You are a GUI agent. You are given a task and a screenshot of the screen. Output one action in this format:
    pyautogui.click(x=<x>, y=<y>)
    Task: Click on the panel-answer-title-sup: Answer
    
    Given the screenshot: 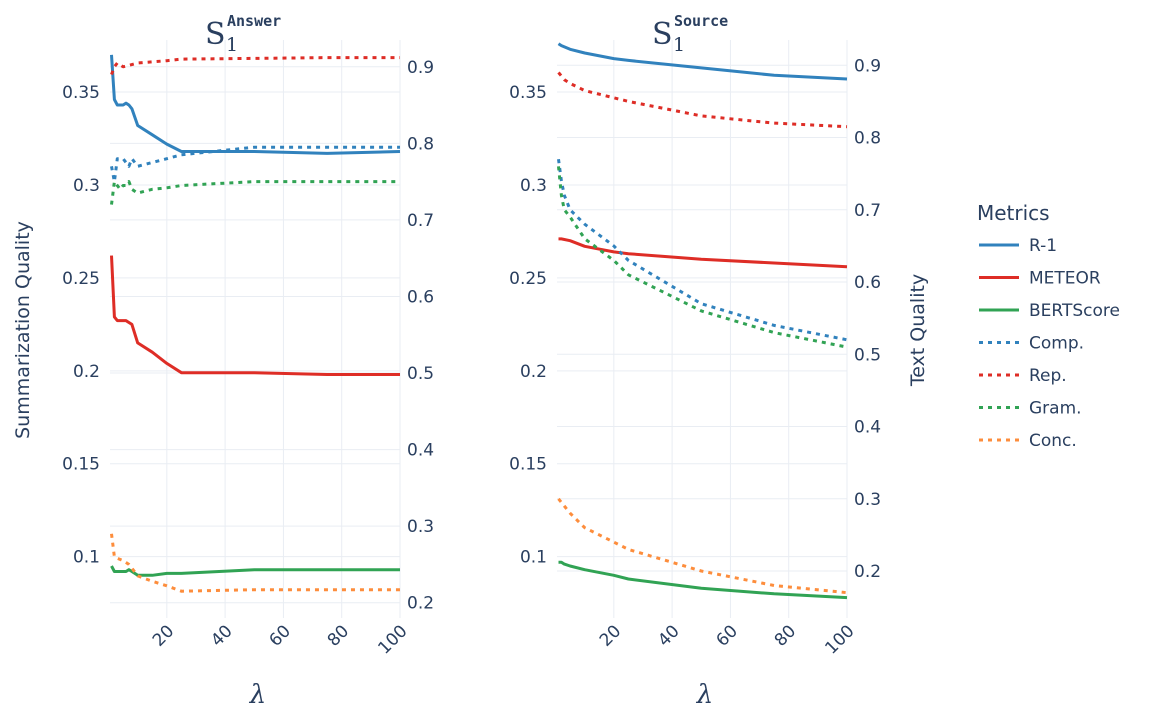 What is the action you would take?
    pyautogui.click(x=254, y=21)
    